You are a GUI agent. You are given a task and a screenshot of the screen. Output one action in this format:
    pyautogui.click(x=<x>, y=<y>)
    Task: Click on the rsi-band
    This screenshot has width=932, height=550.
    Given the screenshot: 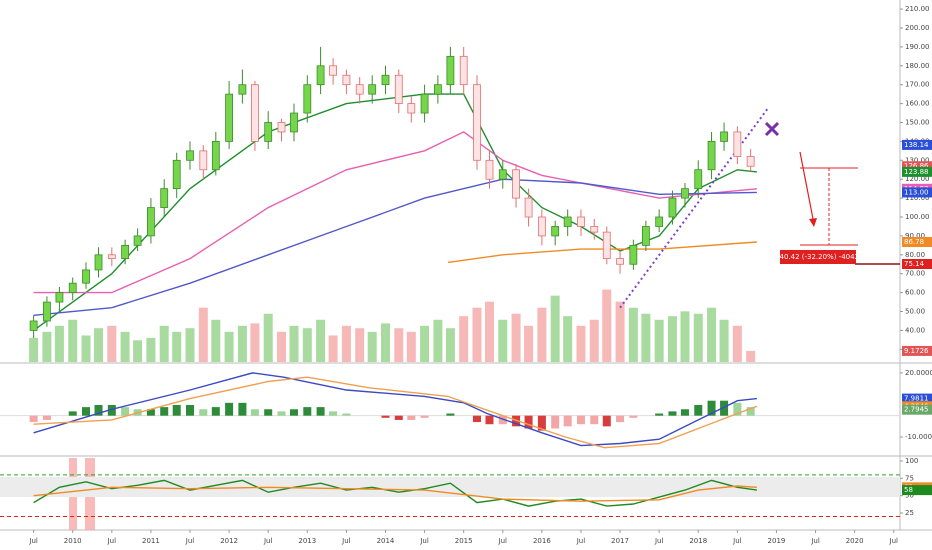 What is the action you would take?
    pyautogui.click(x=450, y=487)
    